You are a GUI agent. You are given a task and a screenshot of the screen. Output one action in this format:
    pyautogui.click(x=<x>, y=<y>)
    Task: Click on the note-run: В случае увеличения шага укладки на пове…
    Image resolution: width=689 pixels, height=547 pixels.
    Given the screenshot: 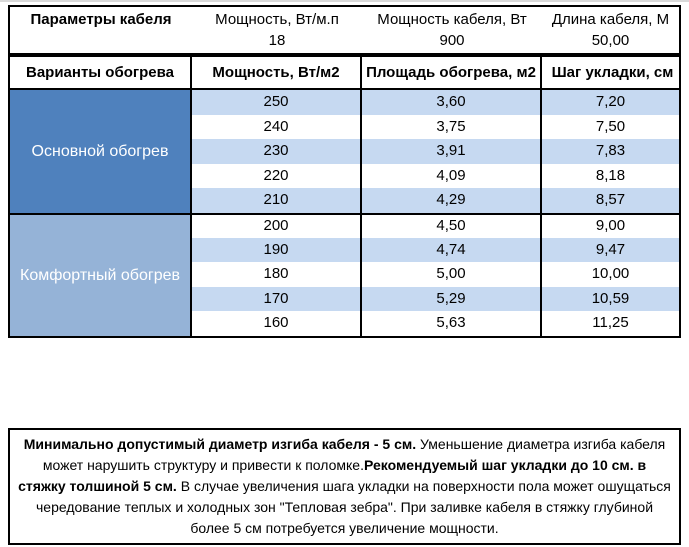 What is the action you would take?
    pyautogui.click(x=353, y=507)
    